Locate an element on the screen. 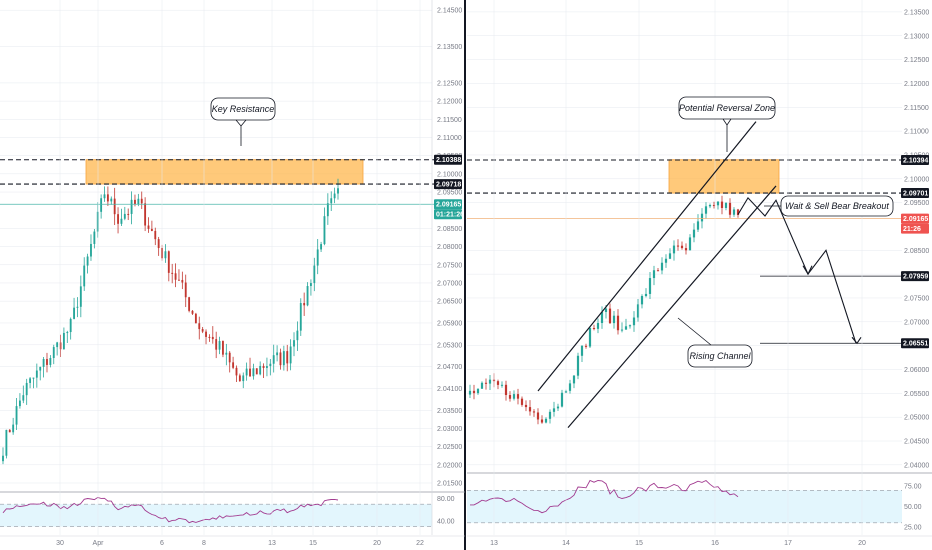 This screenshot has width=932, height=550. y-tick-label: 2.07000 is located at coordinates (449, 283).